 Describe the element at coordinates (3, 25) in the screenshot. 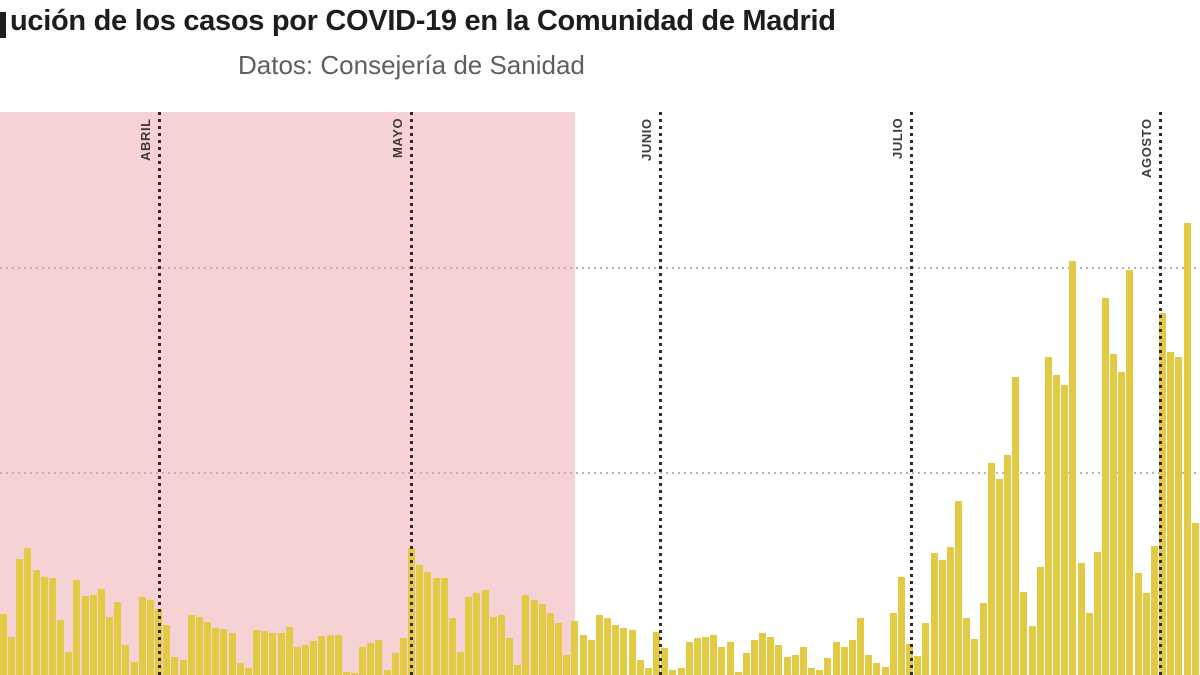

I see `title-clipped-letter` at that location.